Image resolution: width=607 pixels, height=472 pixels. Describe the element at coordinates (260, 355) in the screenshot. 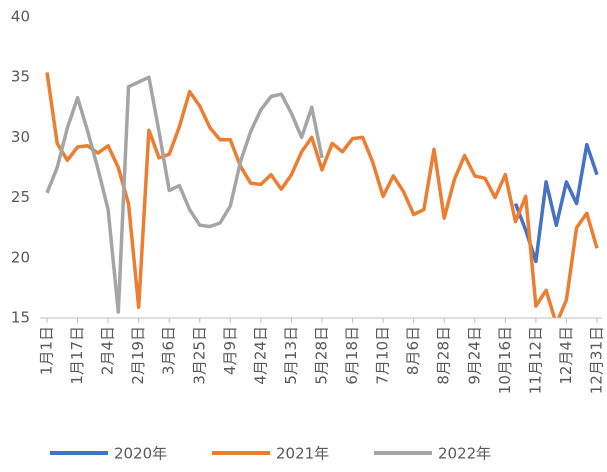

I see `x-tick-label: 4月24日` at that location.